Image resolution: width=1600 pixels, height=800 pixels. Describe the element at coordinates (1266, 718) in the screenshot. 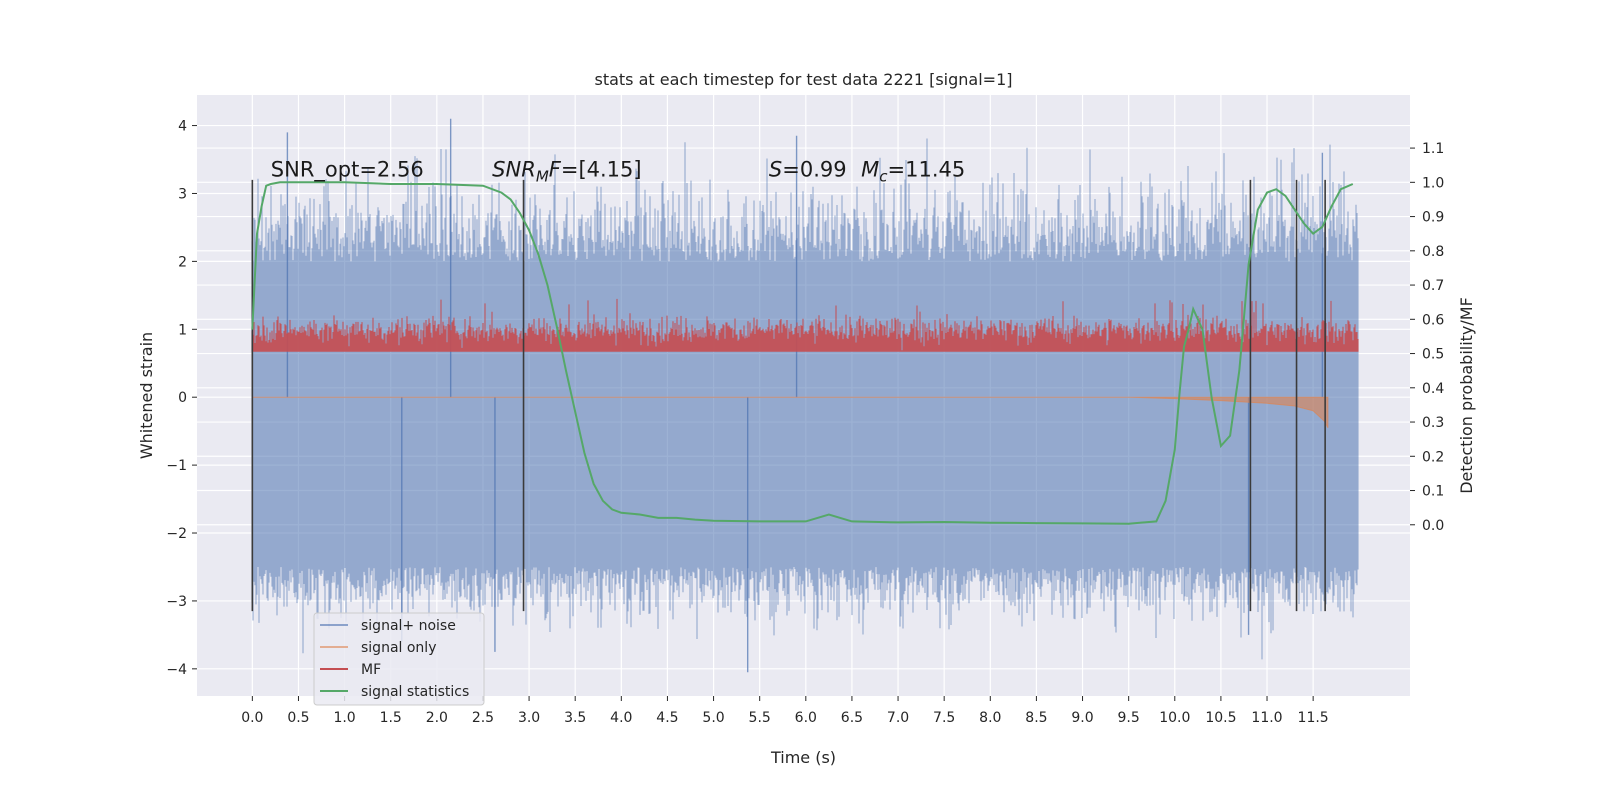

I see `x-tick-label: 11.0` at that location.